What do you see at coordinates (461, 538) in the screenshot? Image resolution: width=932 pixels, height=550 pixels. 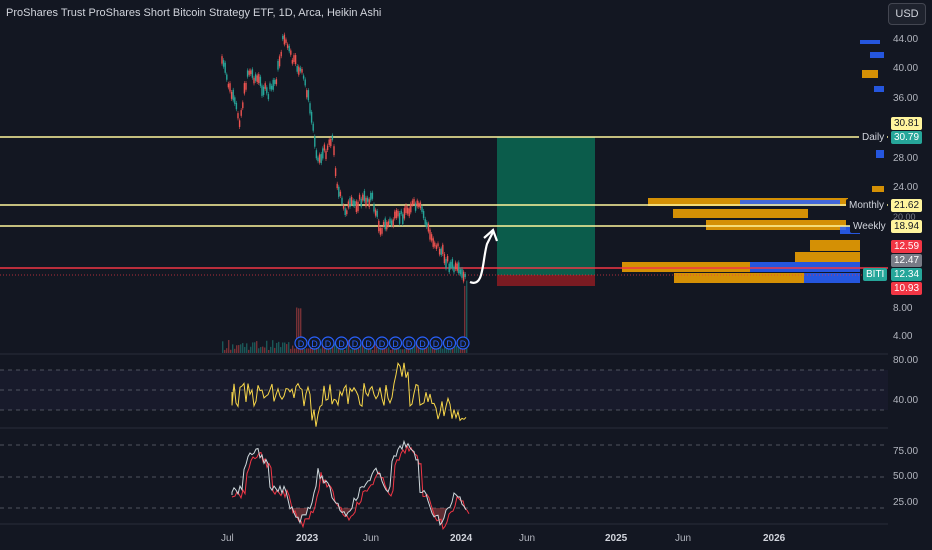 I see `time-axis-label: 2024` at bounding box center [461, 538].